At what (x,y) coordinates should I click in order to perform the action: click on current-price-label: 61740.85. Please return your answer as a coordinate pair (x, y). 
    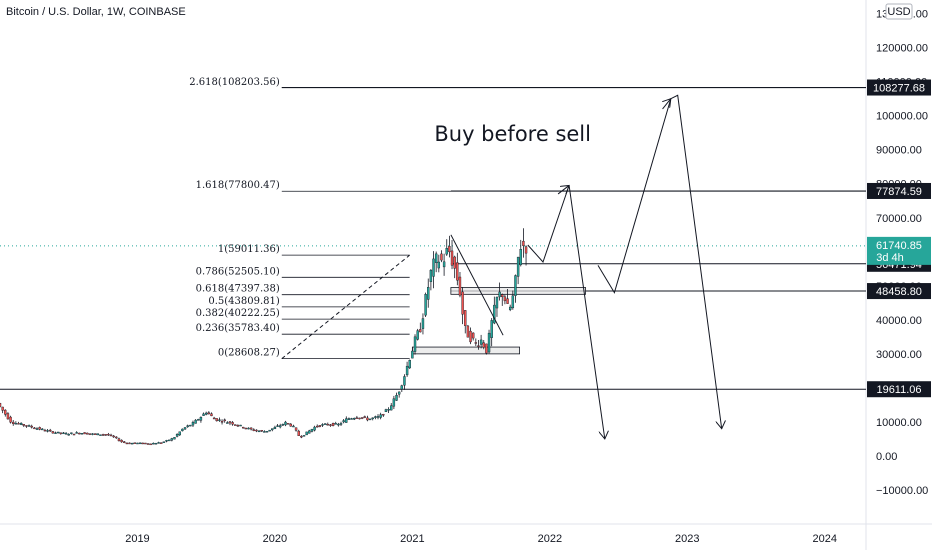
    Looking at the image, I should click on (899, 246).